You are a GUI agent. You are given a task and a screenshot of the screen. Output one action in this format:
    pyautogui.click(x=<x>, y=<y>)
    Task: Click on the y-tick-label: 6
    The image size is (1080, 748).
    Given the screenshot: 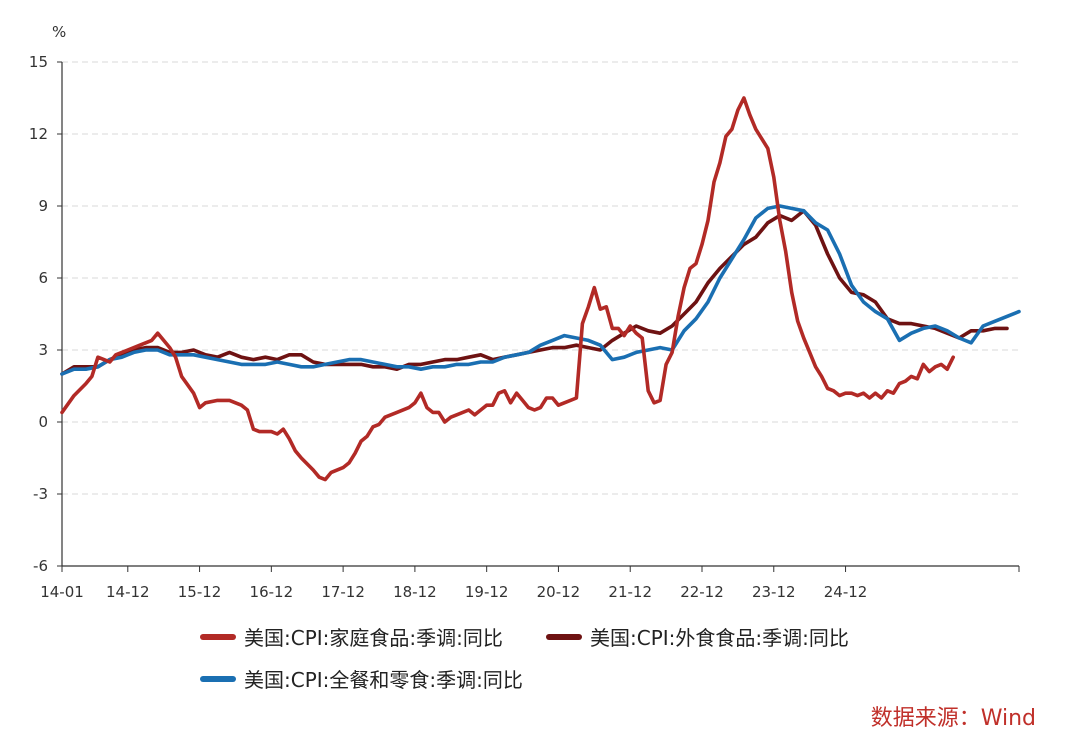 What is the action you would take?
    pyautogui.click(x=43, y=278)
    